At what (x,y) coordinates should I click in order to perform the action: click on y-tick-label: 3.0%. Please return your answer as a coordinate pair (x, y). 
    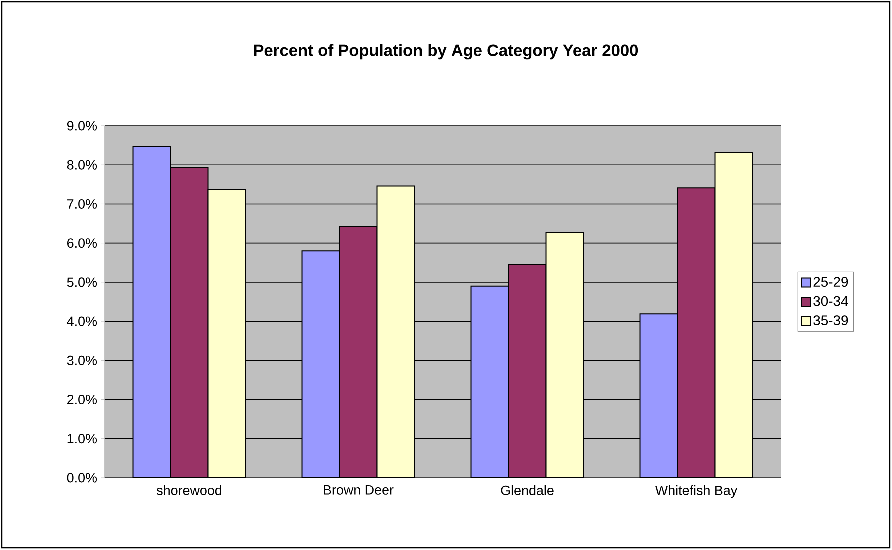
    Looking at the image, I should click on (82, 361).